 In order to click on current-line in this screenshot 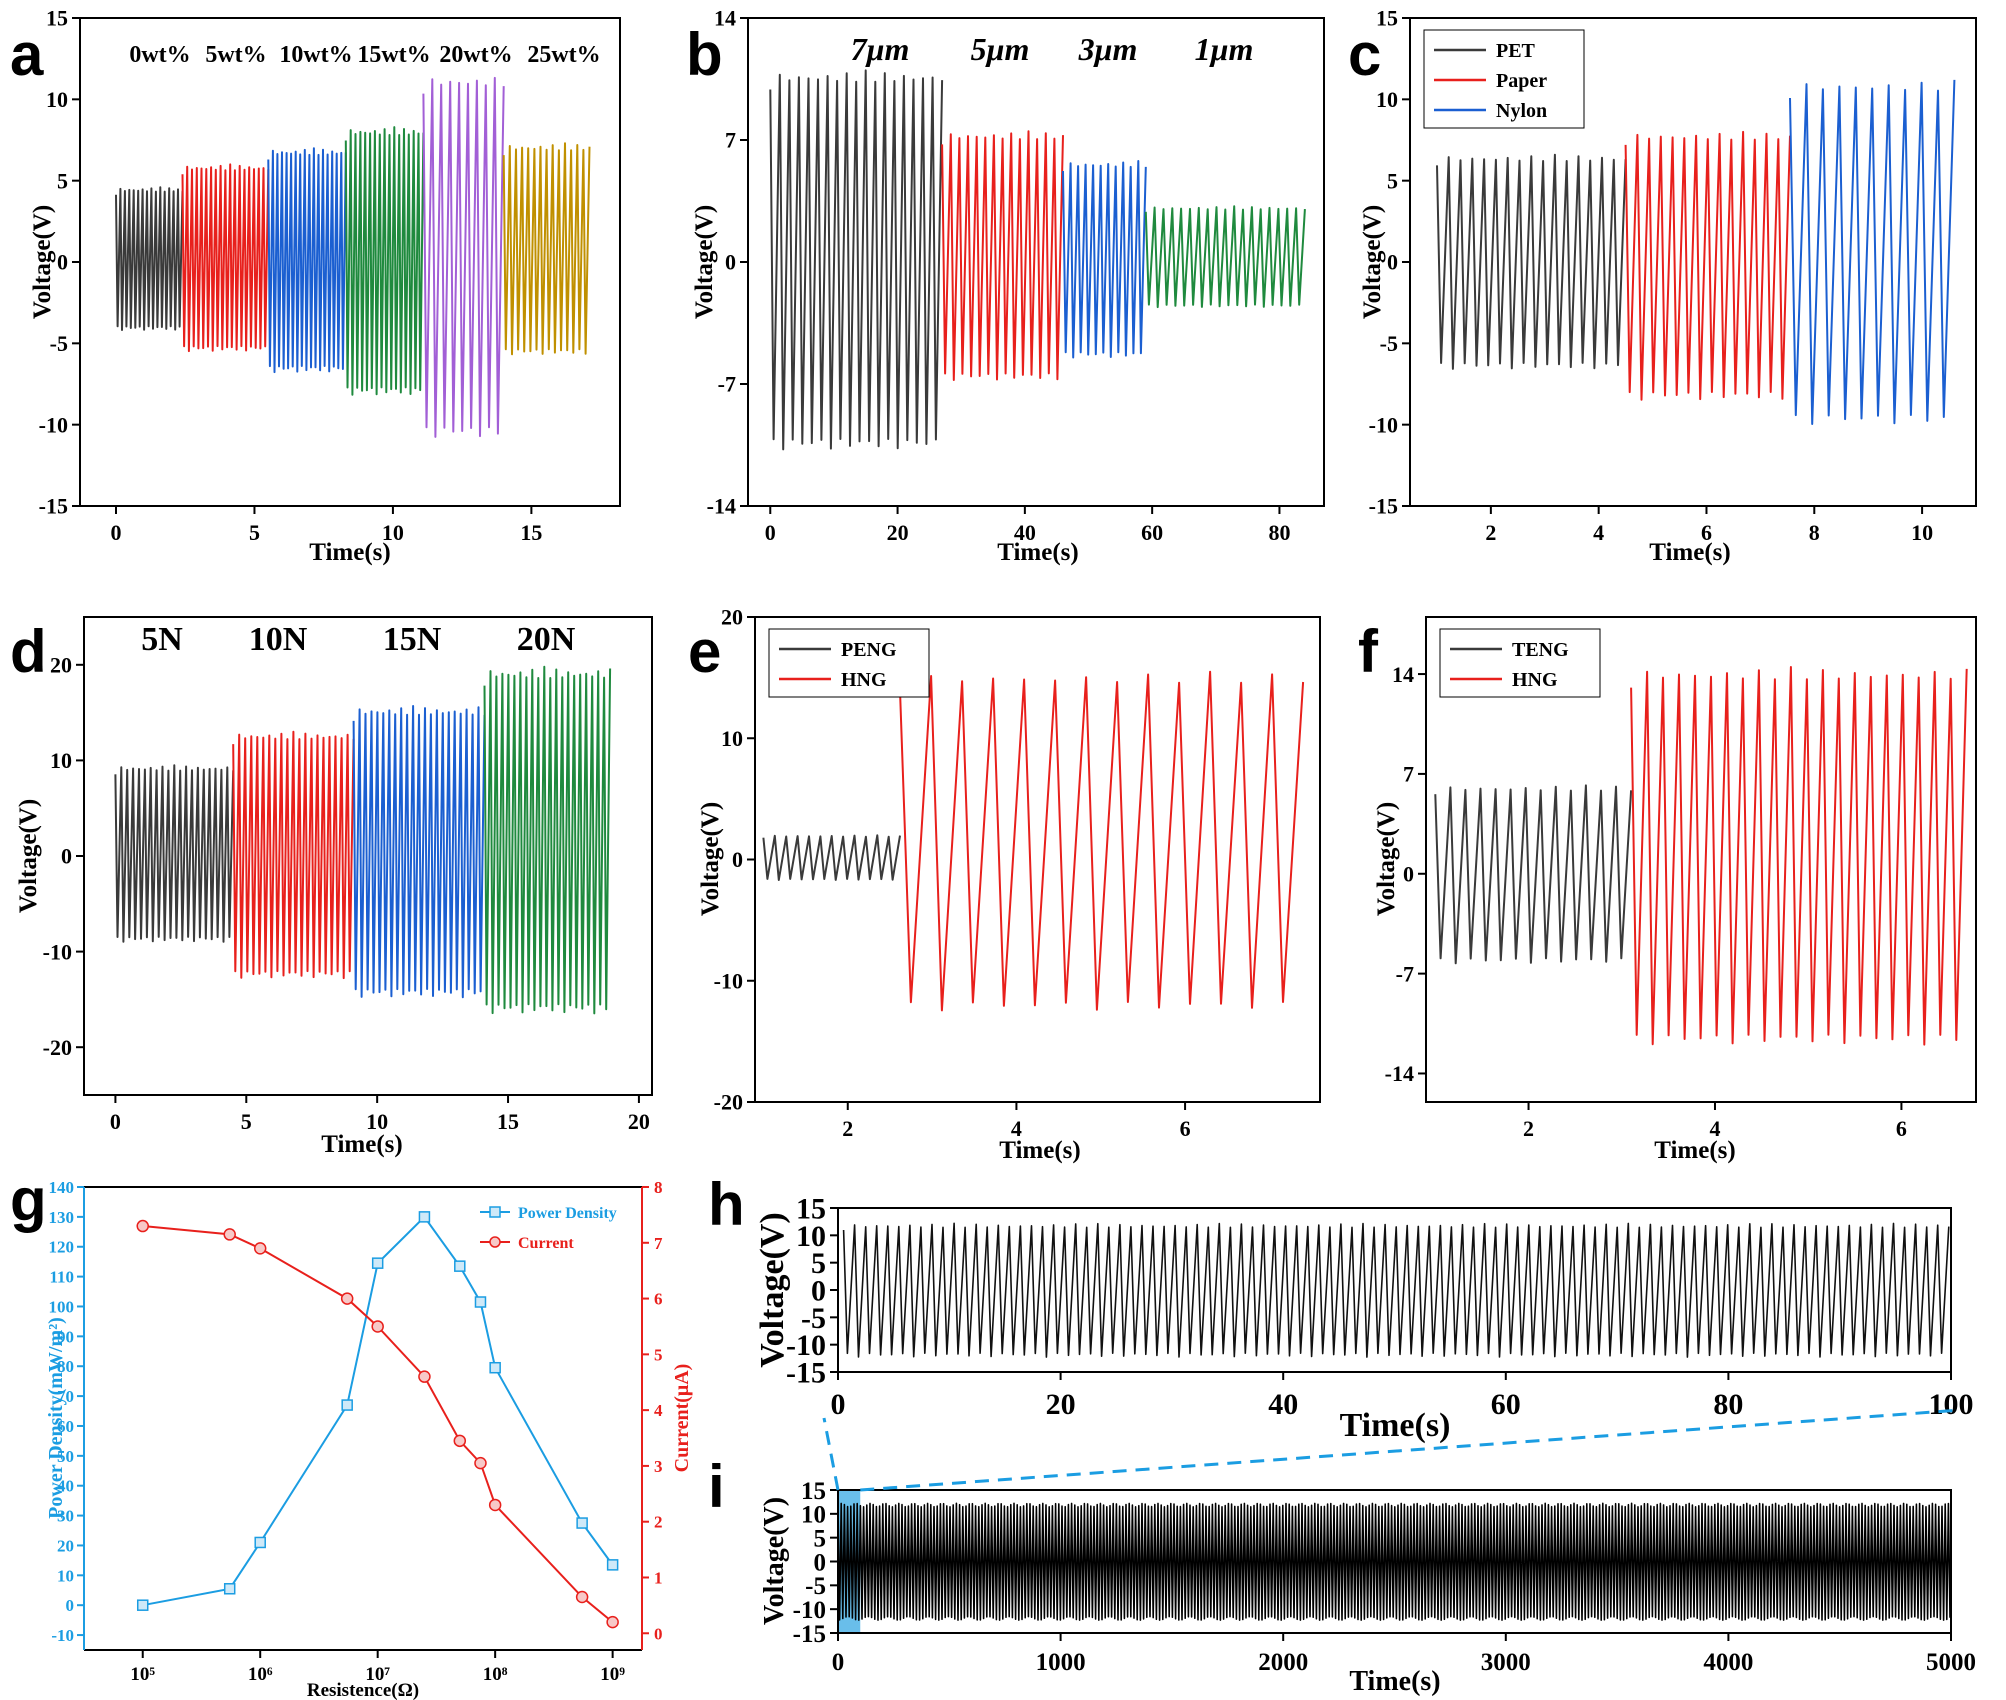, I will do `click(378, 1424)`.